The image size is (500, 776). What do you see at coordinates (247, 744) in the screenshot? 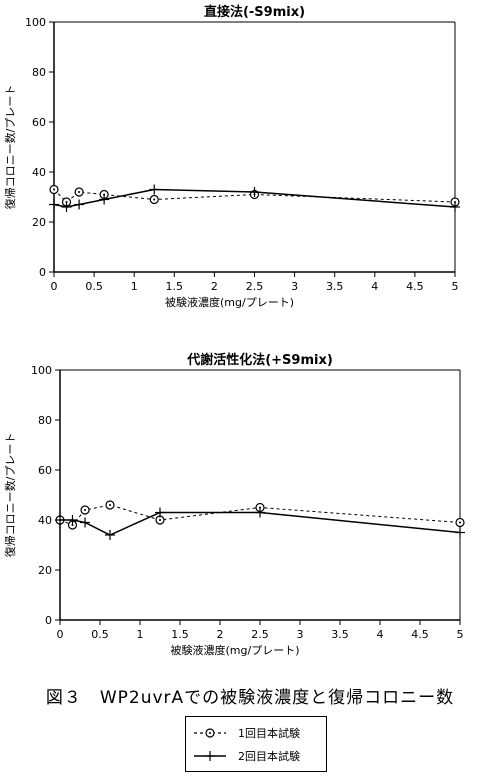
I see `legend-svg: 1回目本試験 2回目本試験` at bounding box center [247, 744].